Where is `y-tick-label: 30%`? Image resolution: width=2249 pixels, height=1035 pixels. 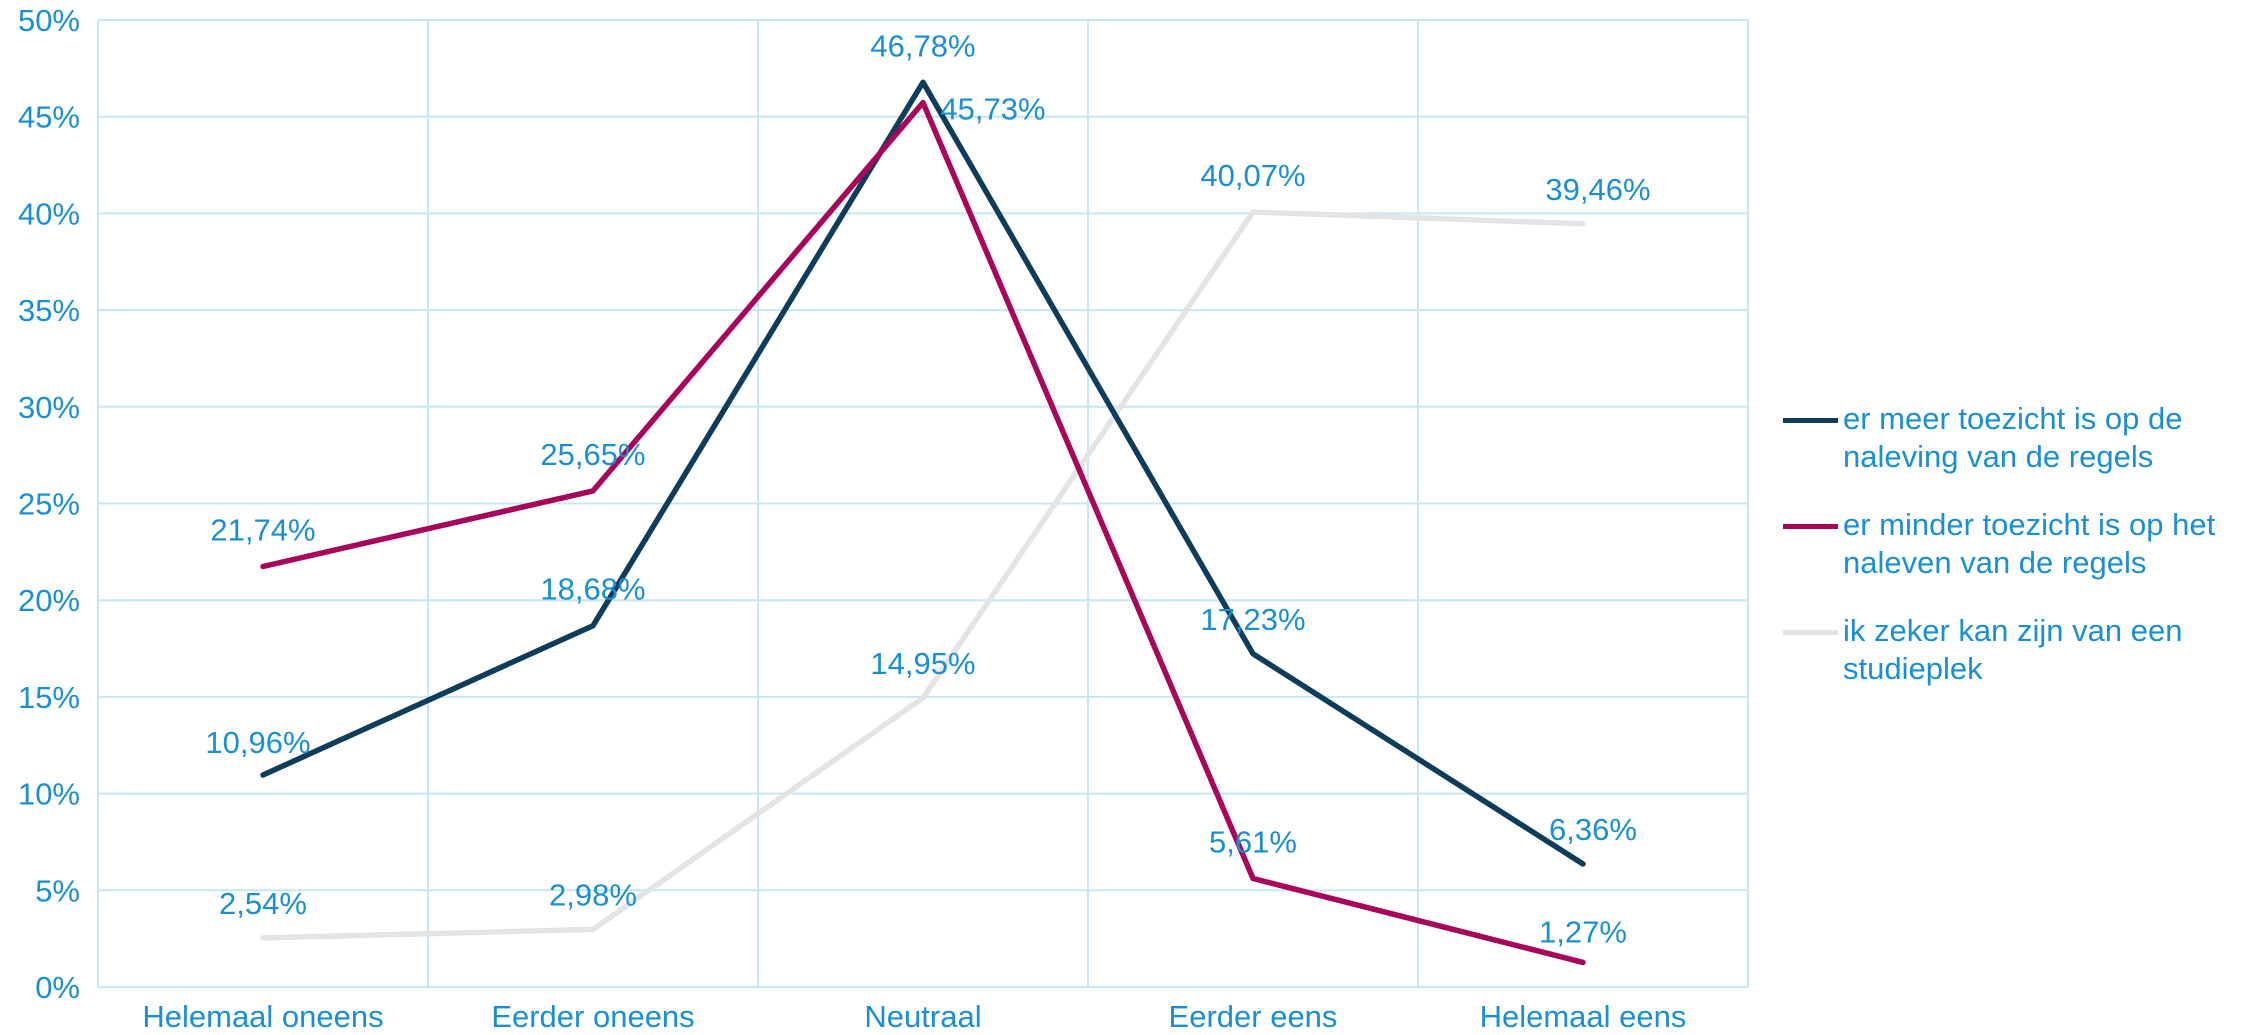 y-tick-label: 30% is located at coordinates (49, 407).